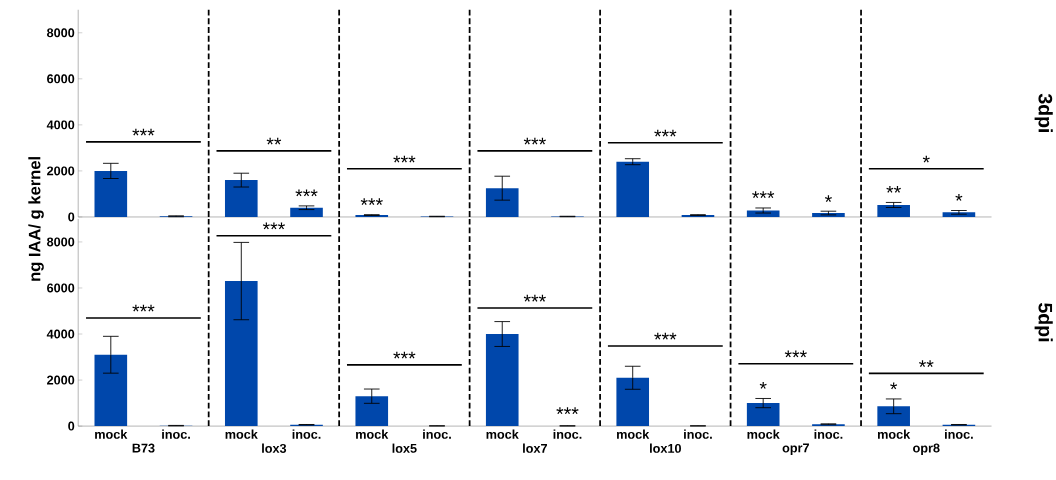  I want to click on x-axis-title: opr7, so click(795, 449).